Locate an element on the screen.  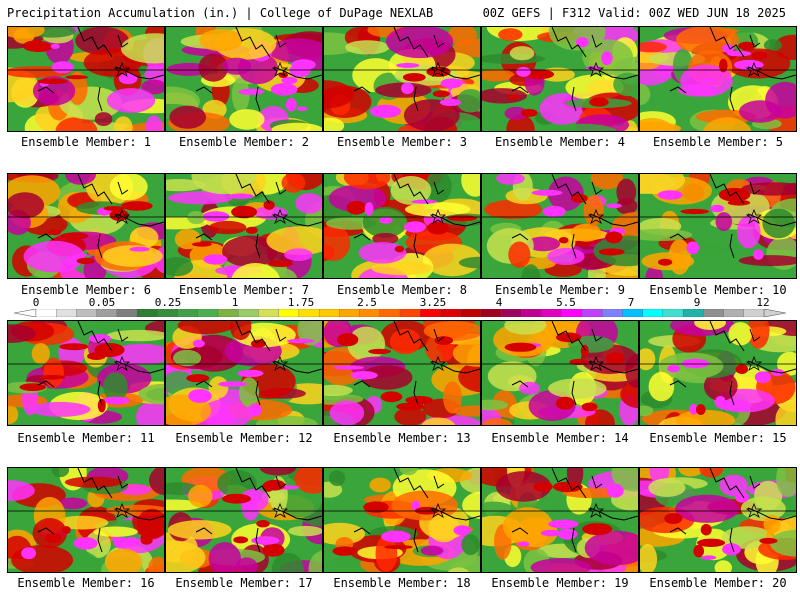
ensemble-member-label: Ensemble Member: 6 is located at coordinates (86, 290).